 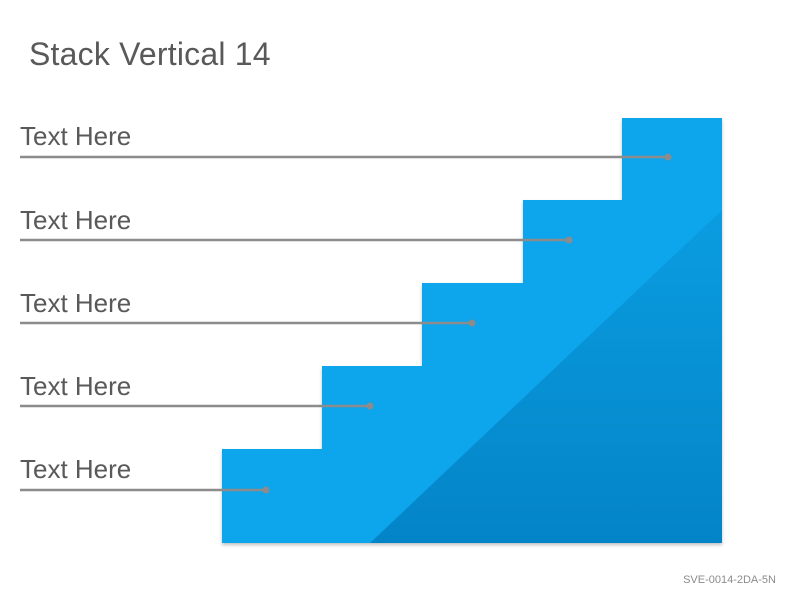 I want to click on step-4: Text Here, so click(x=296, y=224).